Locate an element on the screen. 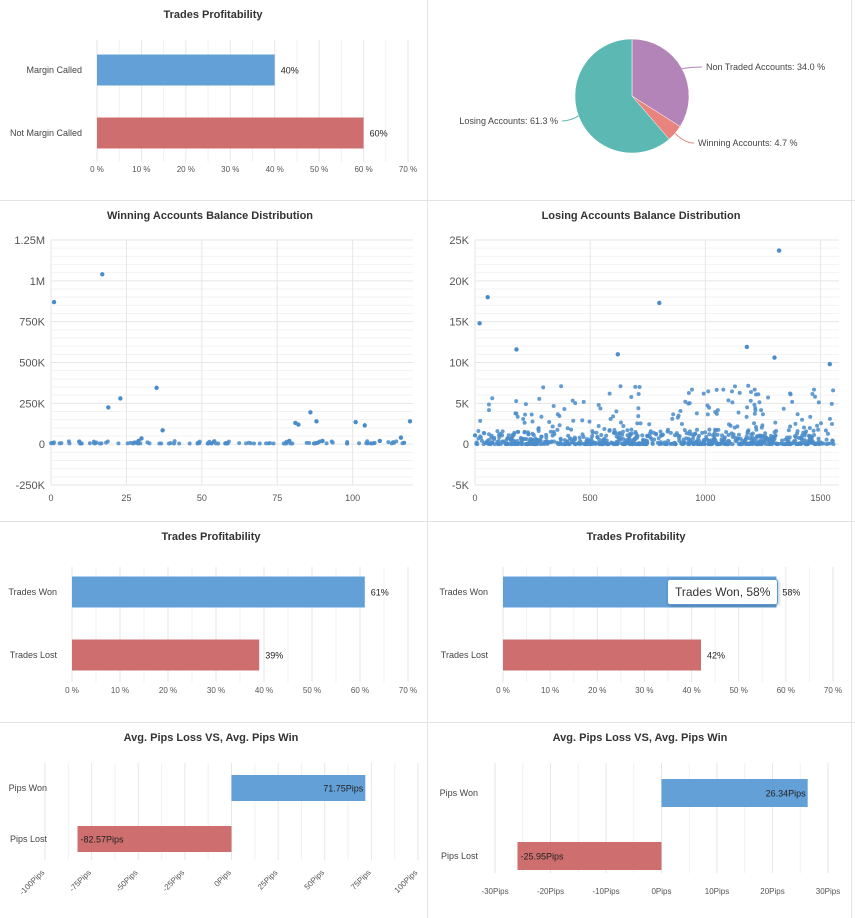 The image size is (855, 918). x-tick-label: 10 % is located at coordinates (120, 690).